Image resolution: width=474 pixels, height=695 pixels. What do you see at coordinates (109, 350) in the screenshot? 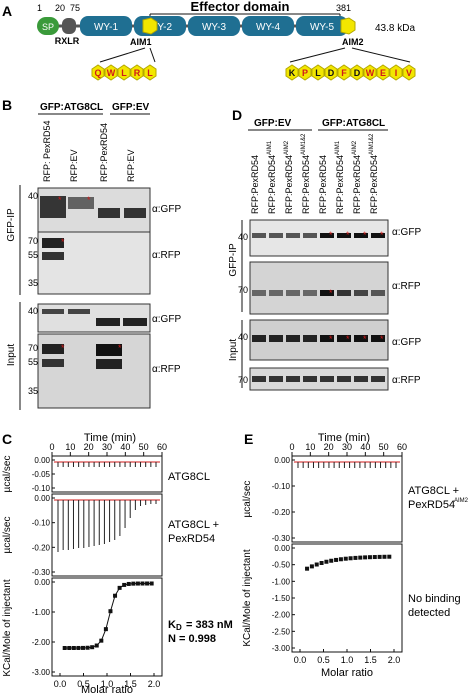
I see `b-blot4-band` at bounding box center [109, 350].